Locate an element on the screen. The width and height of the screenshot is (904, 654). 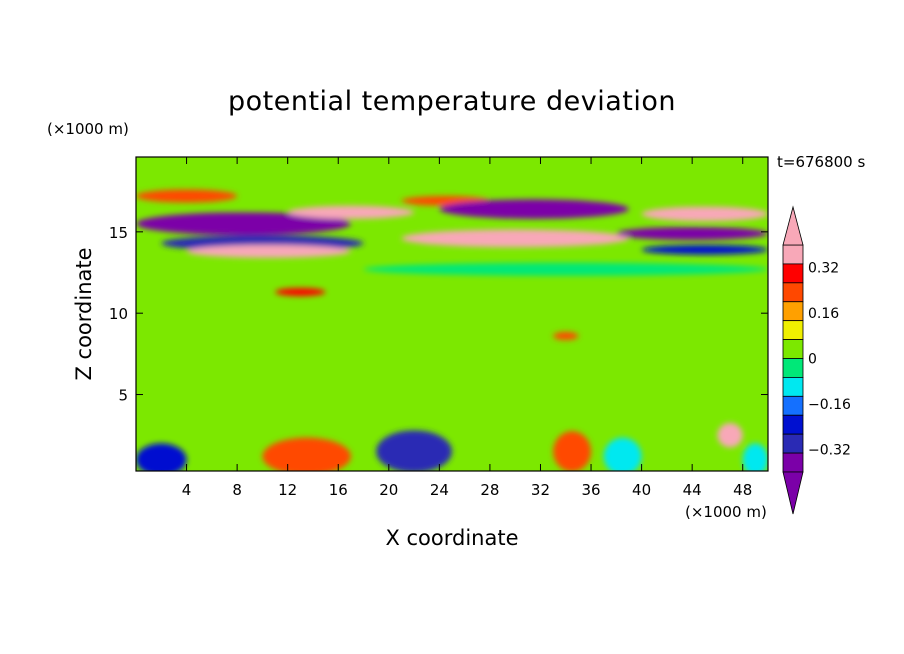
time-label: t=676800 s is located at coordinates (821, 162).